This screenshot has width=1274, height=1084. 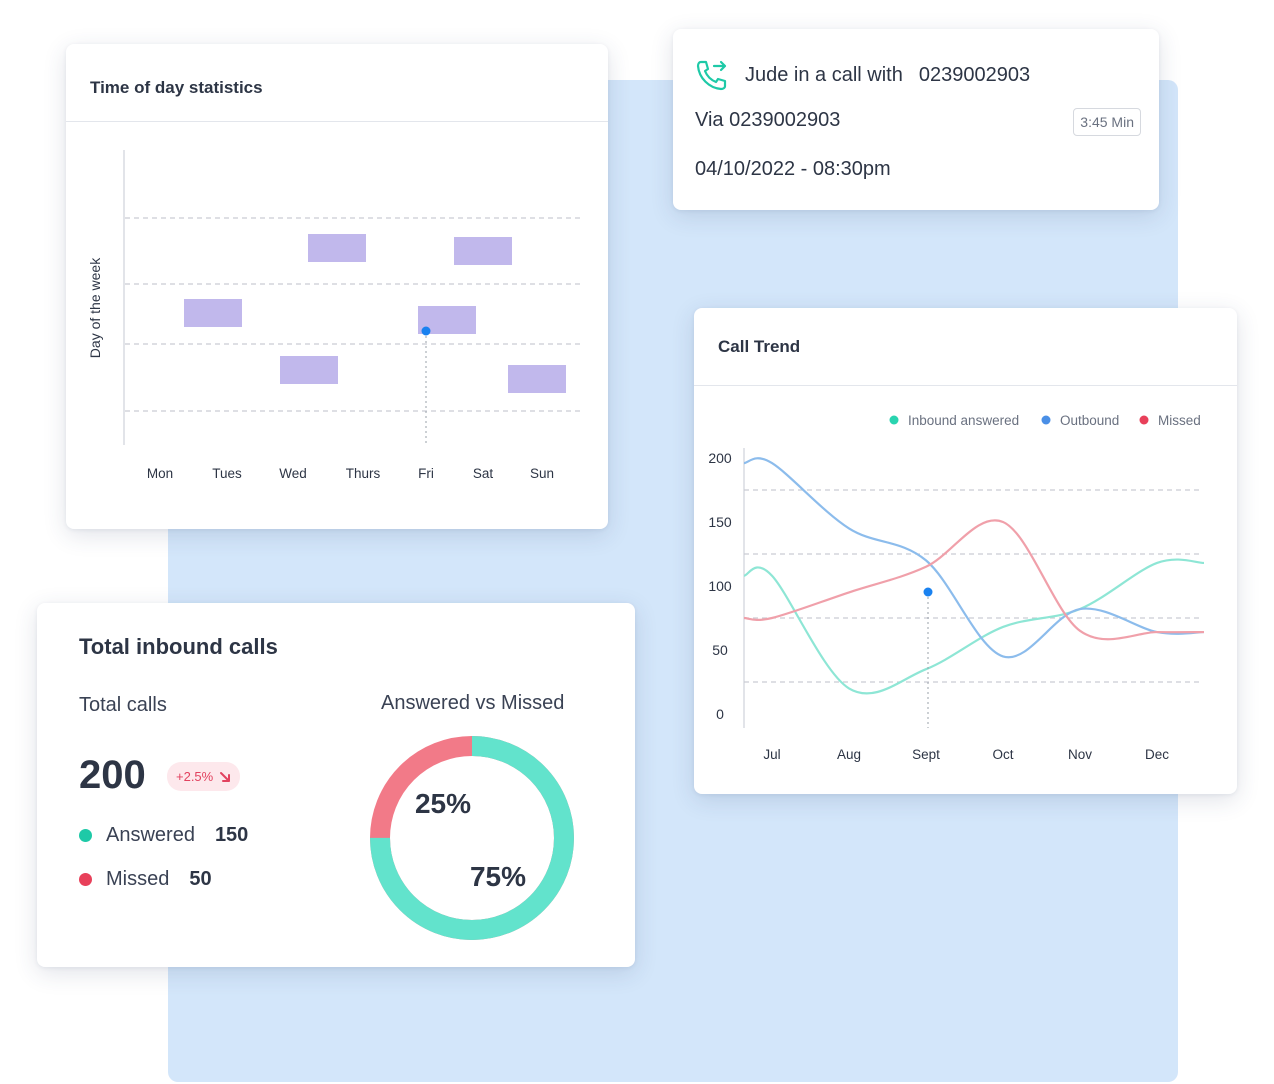 What do you see at coordinates (542, 473) in the screenshot?
I see `x-tick-label: Sun` at bounding box center [542, 473].